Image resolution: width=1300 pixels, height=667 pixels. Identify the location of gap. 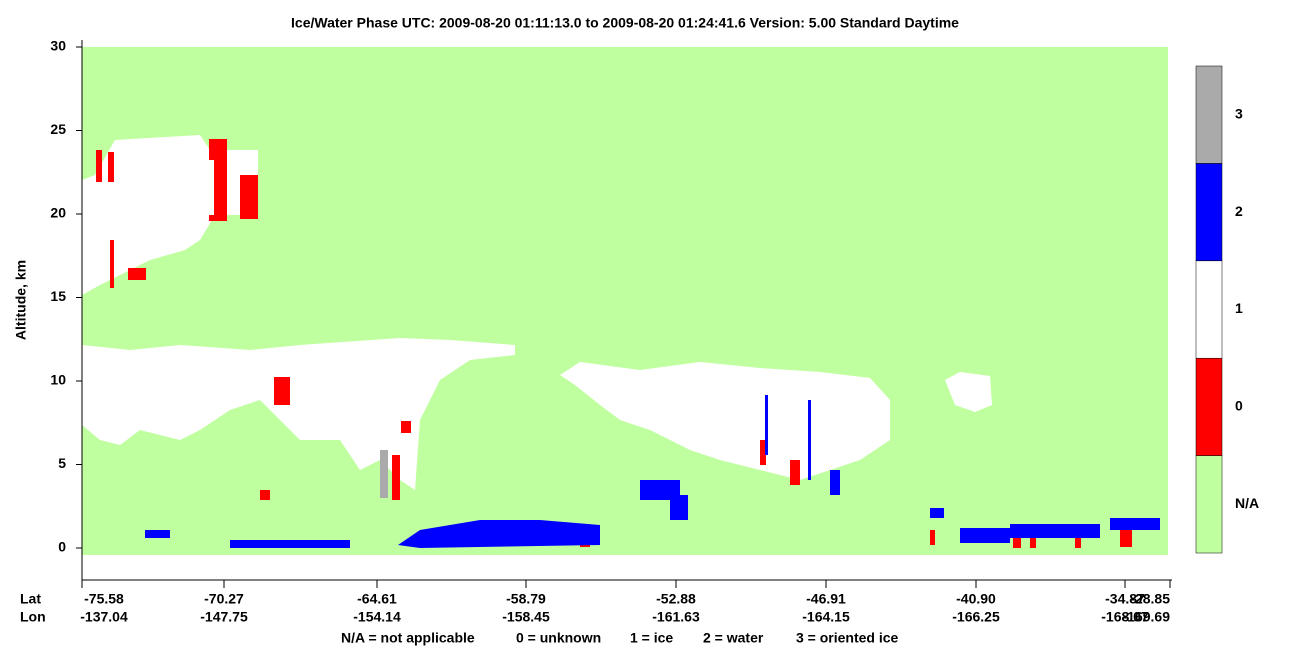
(211, 187).